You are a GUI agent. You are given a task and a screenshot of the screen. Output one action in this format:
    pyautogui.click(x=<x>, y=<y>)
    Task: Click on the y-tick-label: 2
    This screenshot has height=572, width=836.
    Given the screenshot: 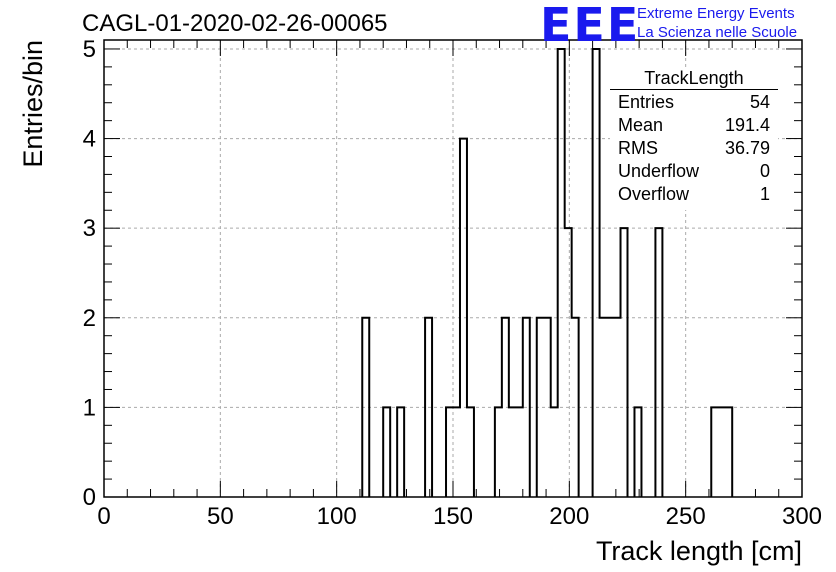 What is the action you would take?
    pyautogui.click(x=89, y=318)
    